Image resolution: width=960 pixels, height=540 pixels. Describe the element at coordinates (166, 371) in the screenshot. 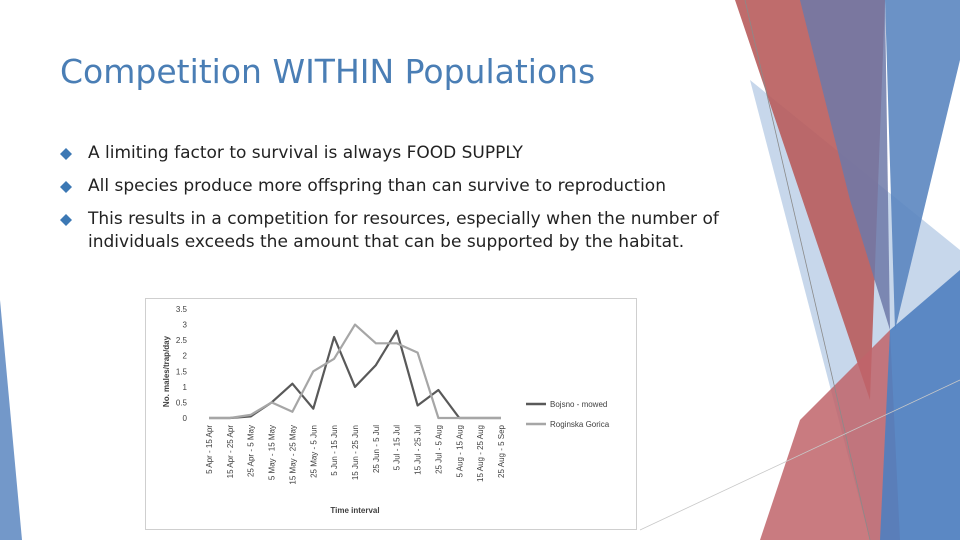

I see `y-axis-title: No. males/trap/day` at that location.